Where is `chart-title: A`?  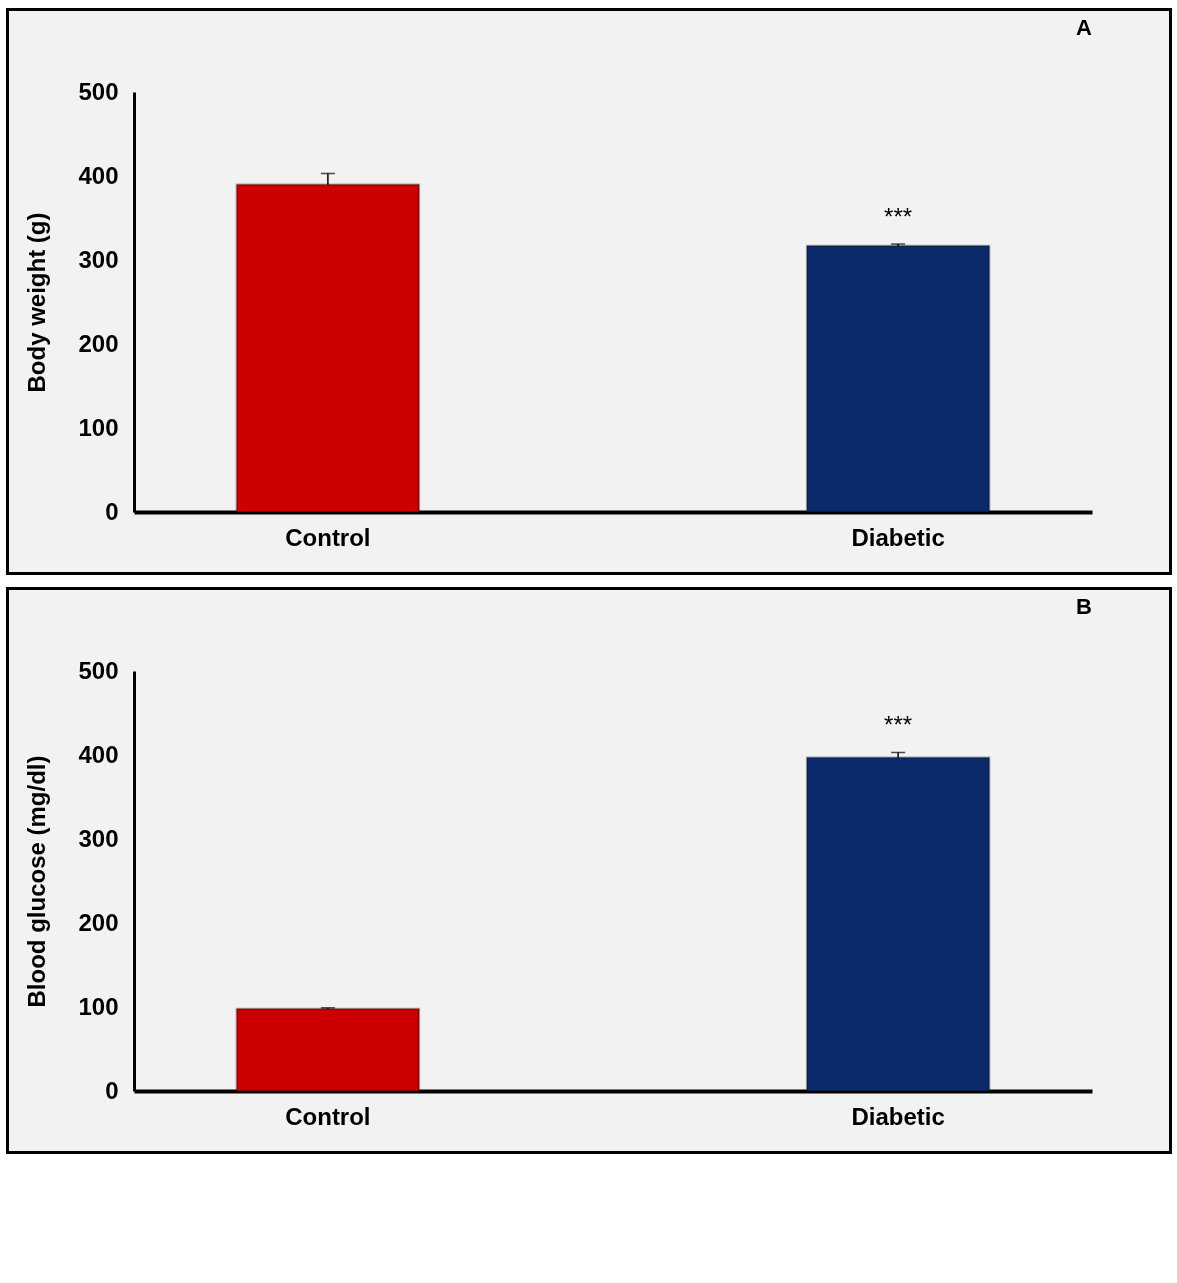
chart-title: A is located at coordinates (1084, 27).